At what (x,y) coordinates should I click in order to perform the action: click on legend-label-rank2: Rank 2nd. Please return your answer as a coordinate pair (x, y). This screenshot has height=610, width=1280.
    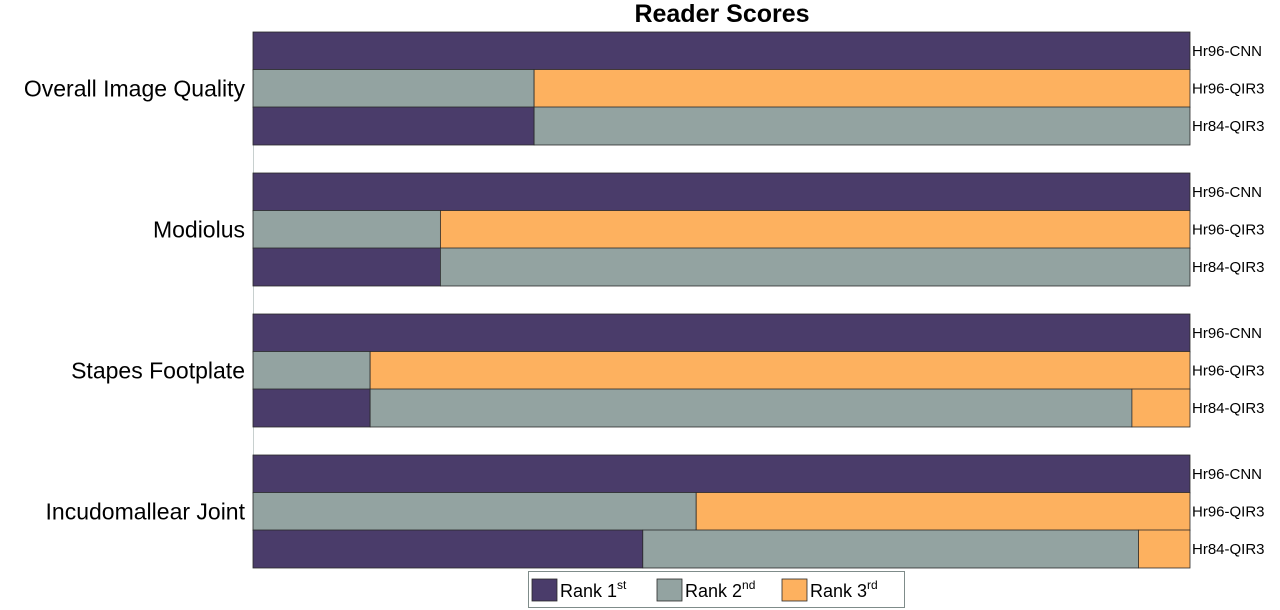
    Looking at the image, I should click on (720, 589).